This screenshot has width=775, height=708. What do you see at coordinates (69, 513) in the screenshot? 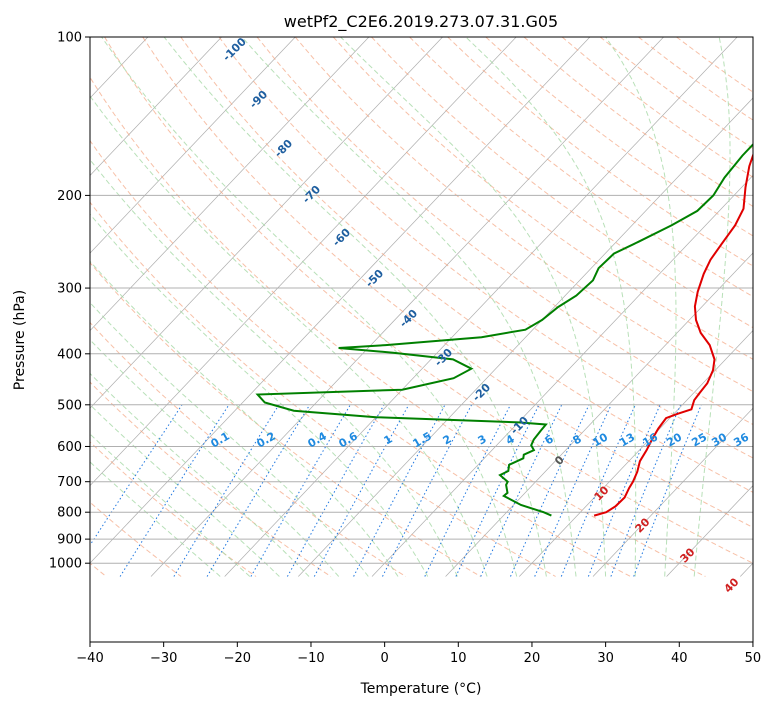
I see `y-tick-label: 800` at bounding box center [69, 513].